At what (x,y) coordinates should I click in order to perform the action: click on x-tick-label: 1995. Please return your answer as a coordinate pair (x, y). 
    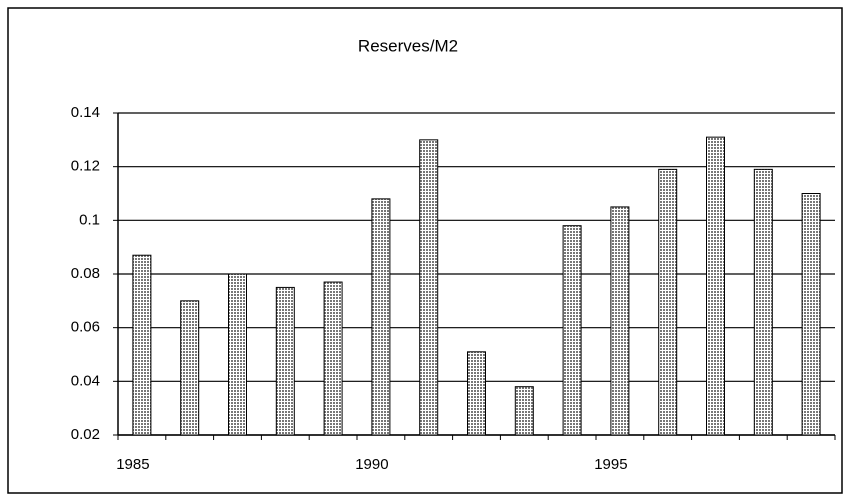
    Looking at the image, I should click on (610, 464).